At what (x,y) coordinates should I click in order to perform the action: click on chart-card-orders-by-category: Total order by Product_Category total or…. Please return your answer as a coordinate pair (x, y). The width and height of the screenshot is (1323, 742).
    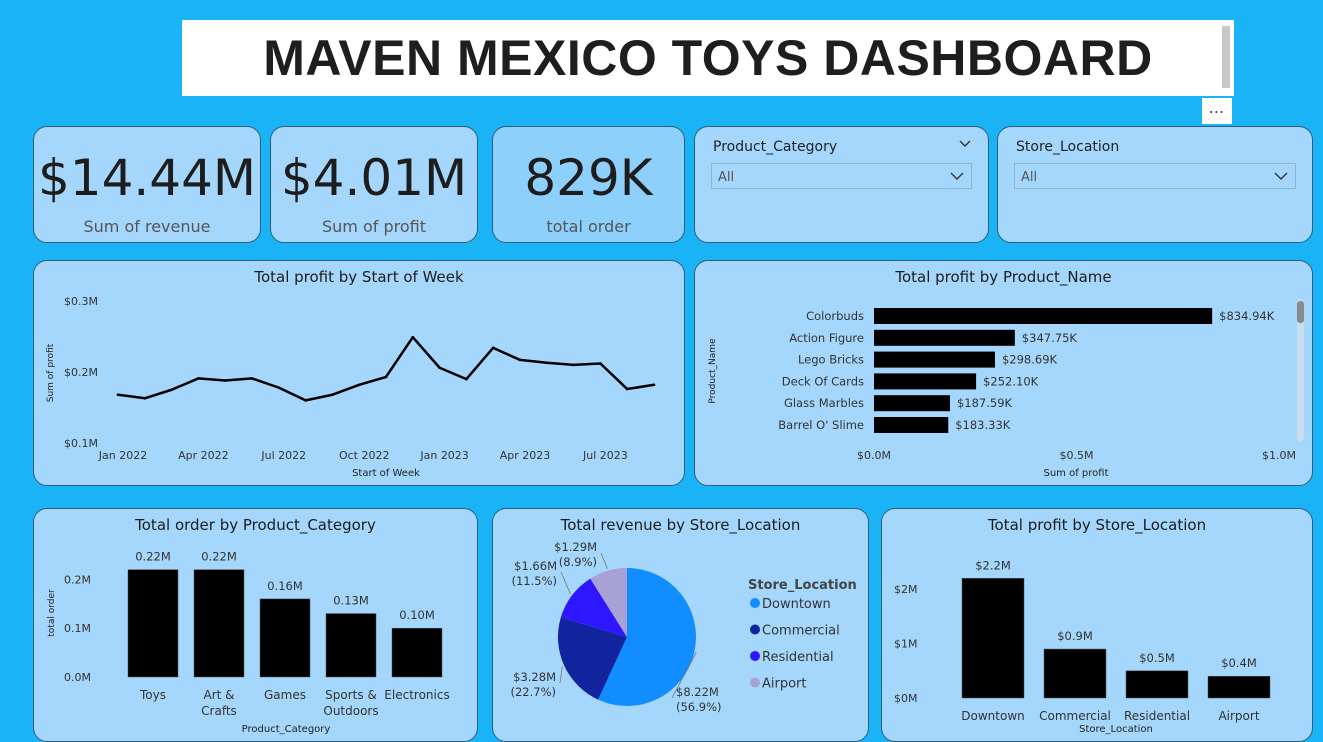
    Looking at the image, I should click on (255, 625).